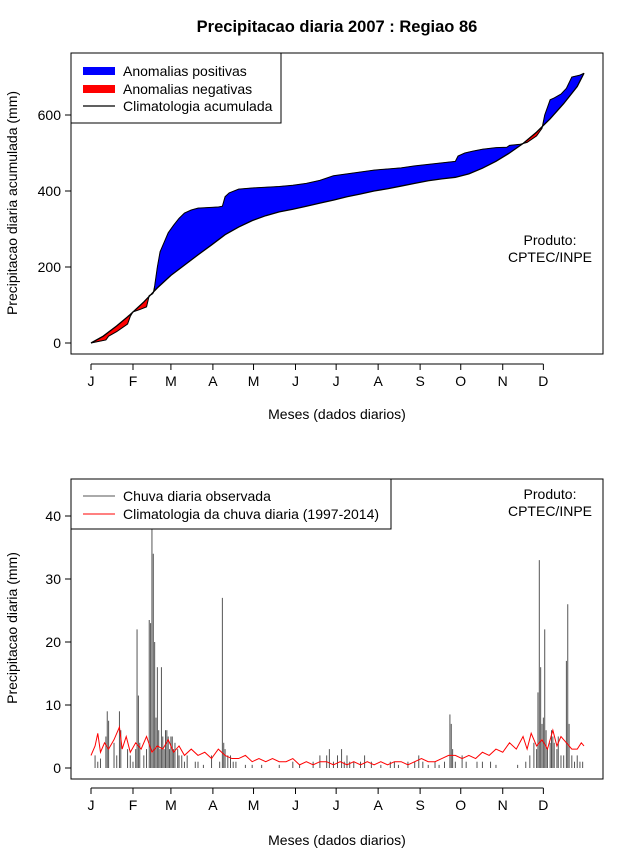  Describe the element at coordinates (53, 705) in the screenshot. I see `y-tick-label: 10` at that location.